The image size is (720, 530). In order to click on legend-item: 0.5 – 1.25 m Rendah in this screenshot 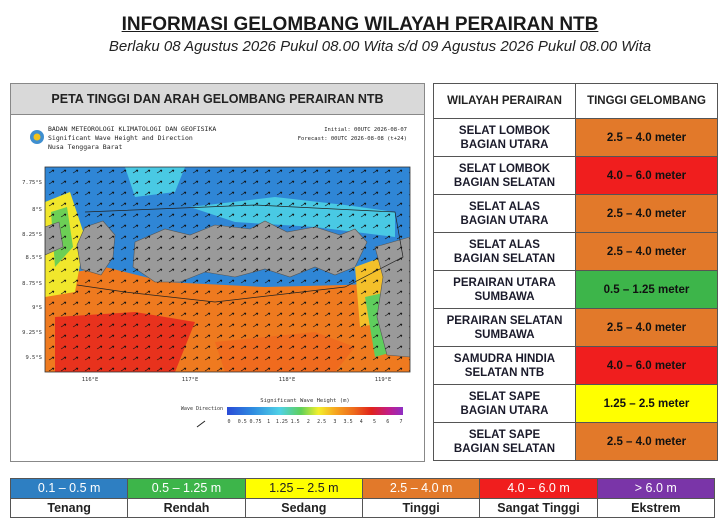, I will do `click(187, 498)`.